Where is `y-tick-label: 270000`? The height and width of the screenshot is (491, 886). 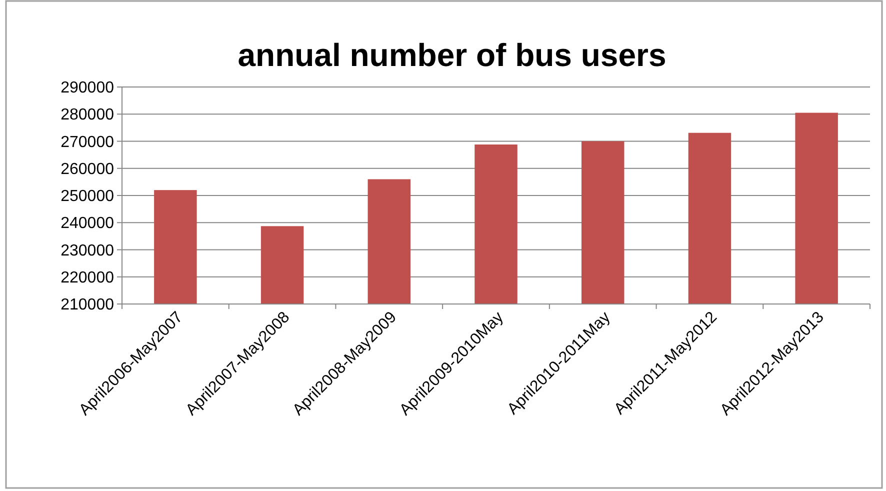 y-tick-label: 270000 is located at coordinates (87, 142).